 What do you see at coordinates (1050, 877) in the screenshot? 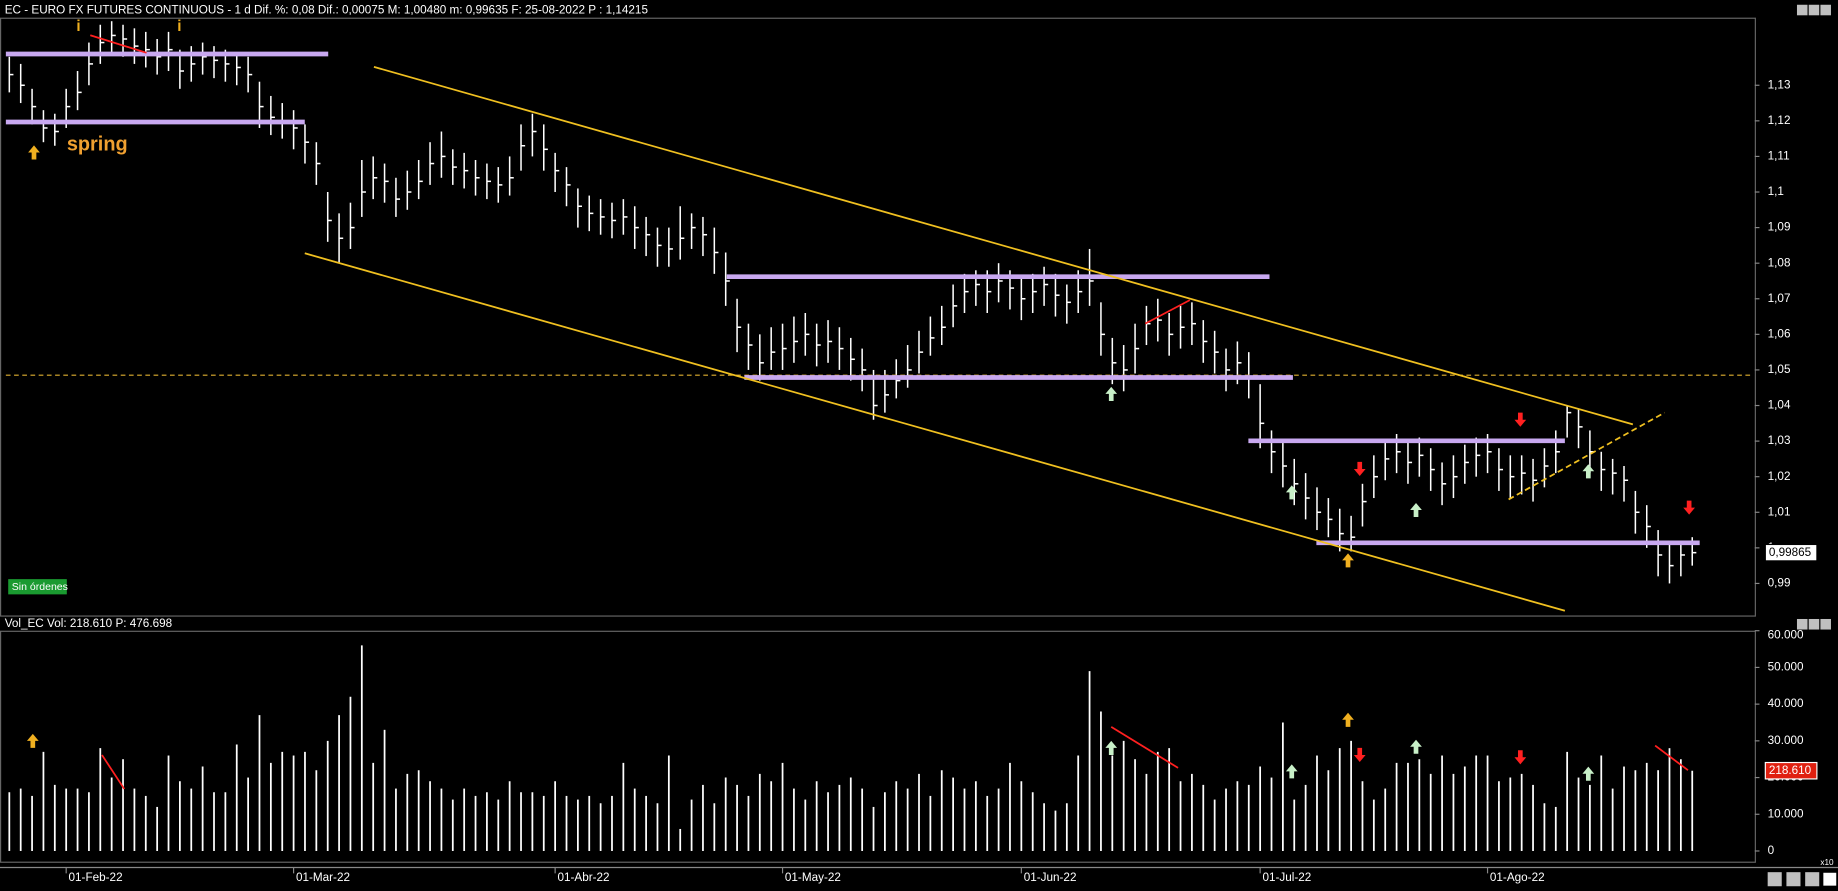
I see `x-tick-label: 01-Jun-22` at bounding box center [1050, 877].